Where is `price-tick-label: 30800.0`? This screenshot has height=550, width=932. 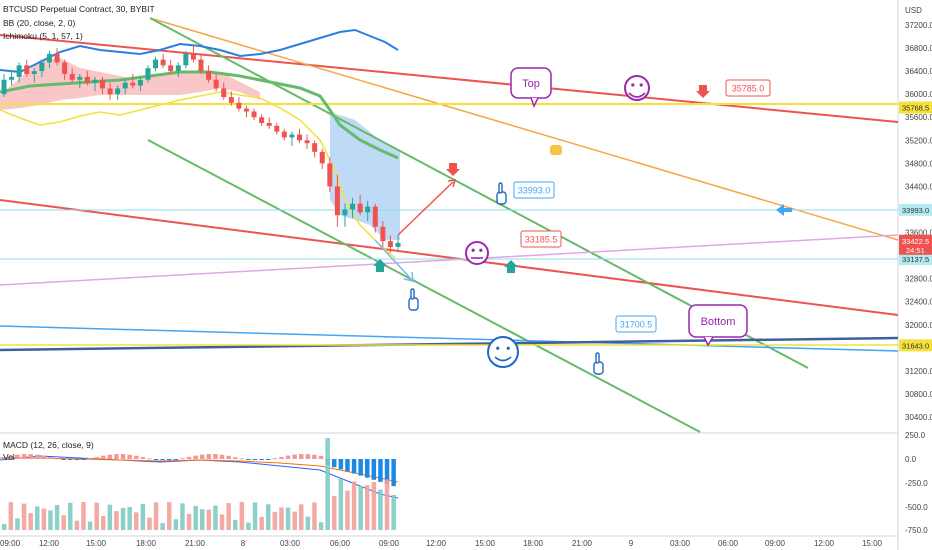 price-tick-label: 30800.0 is located at coordinates (918, 394).